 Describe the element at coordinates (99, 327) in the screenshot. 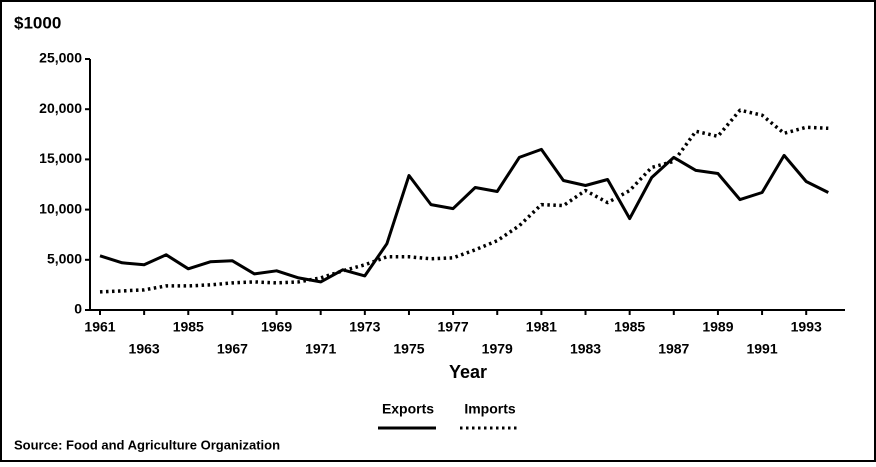

I see `x-tick-label: 1961` at that location.